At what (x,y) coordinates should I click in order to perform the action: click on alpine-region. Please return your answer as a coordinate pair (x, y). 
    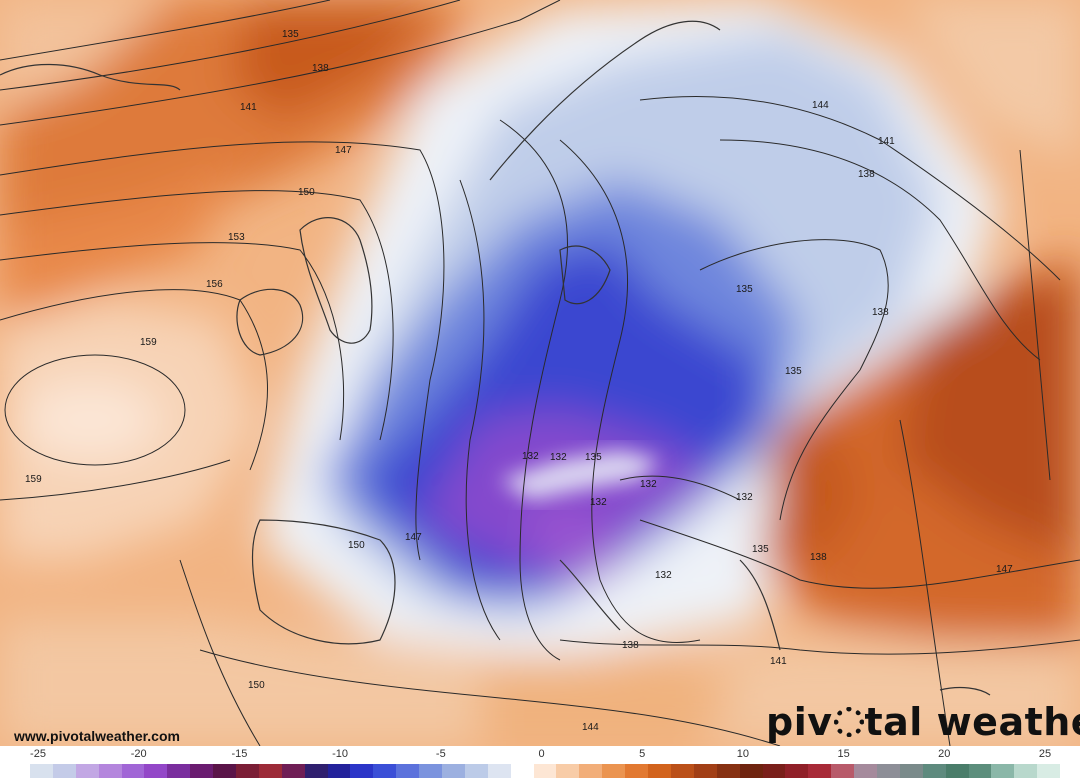
    Looking at the image, I should click on (580, 475).